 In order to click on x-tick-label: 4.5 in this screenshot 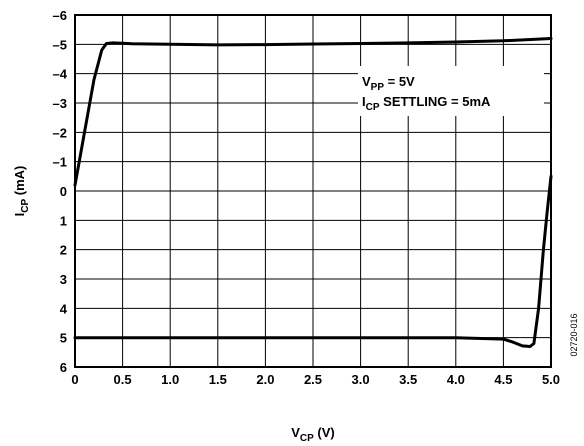, I will do `click(503, 379)`.